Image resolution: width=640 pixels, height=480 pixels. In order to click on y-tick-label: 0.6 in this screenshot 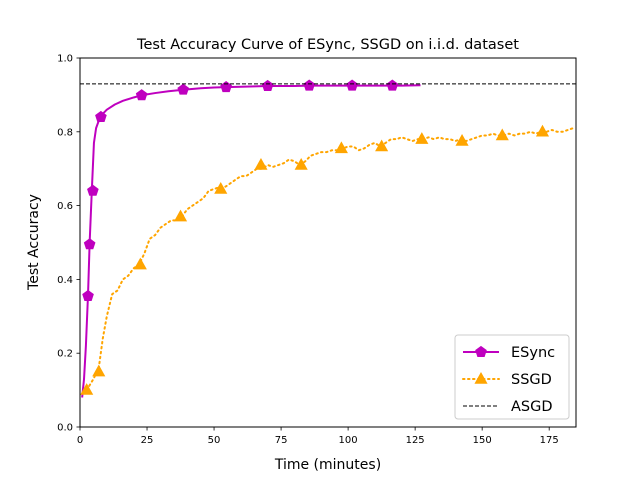, I will do `click(65, 206)`.